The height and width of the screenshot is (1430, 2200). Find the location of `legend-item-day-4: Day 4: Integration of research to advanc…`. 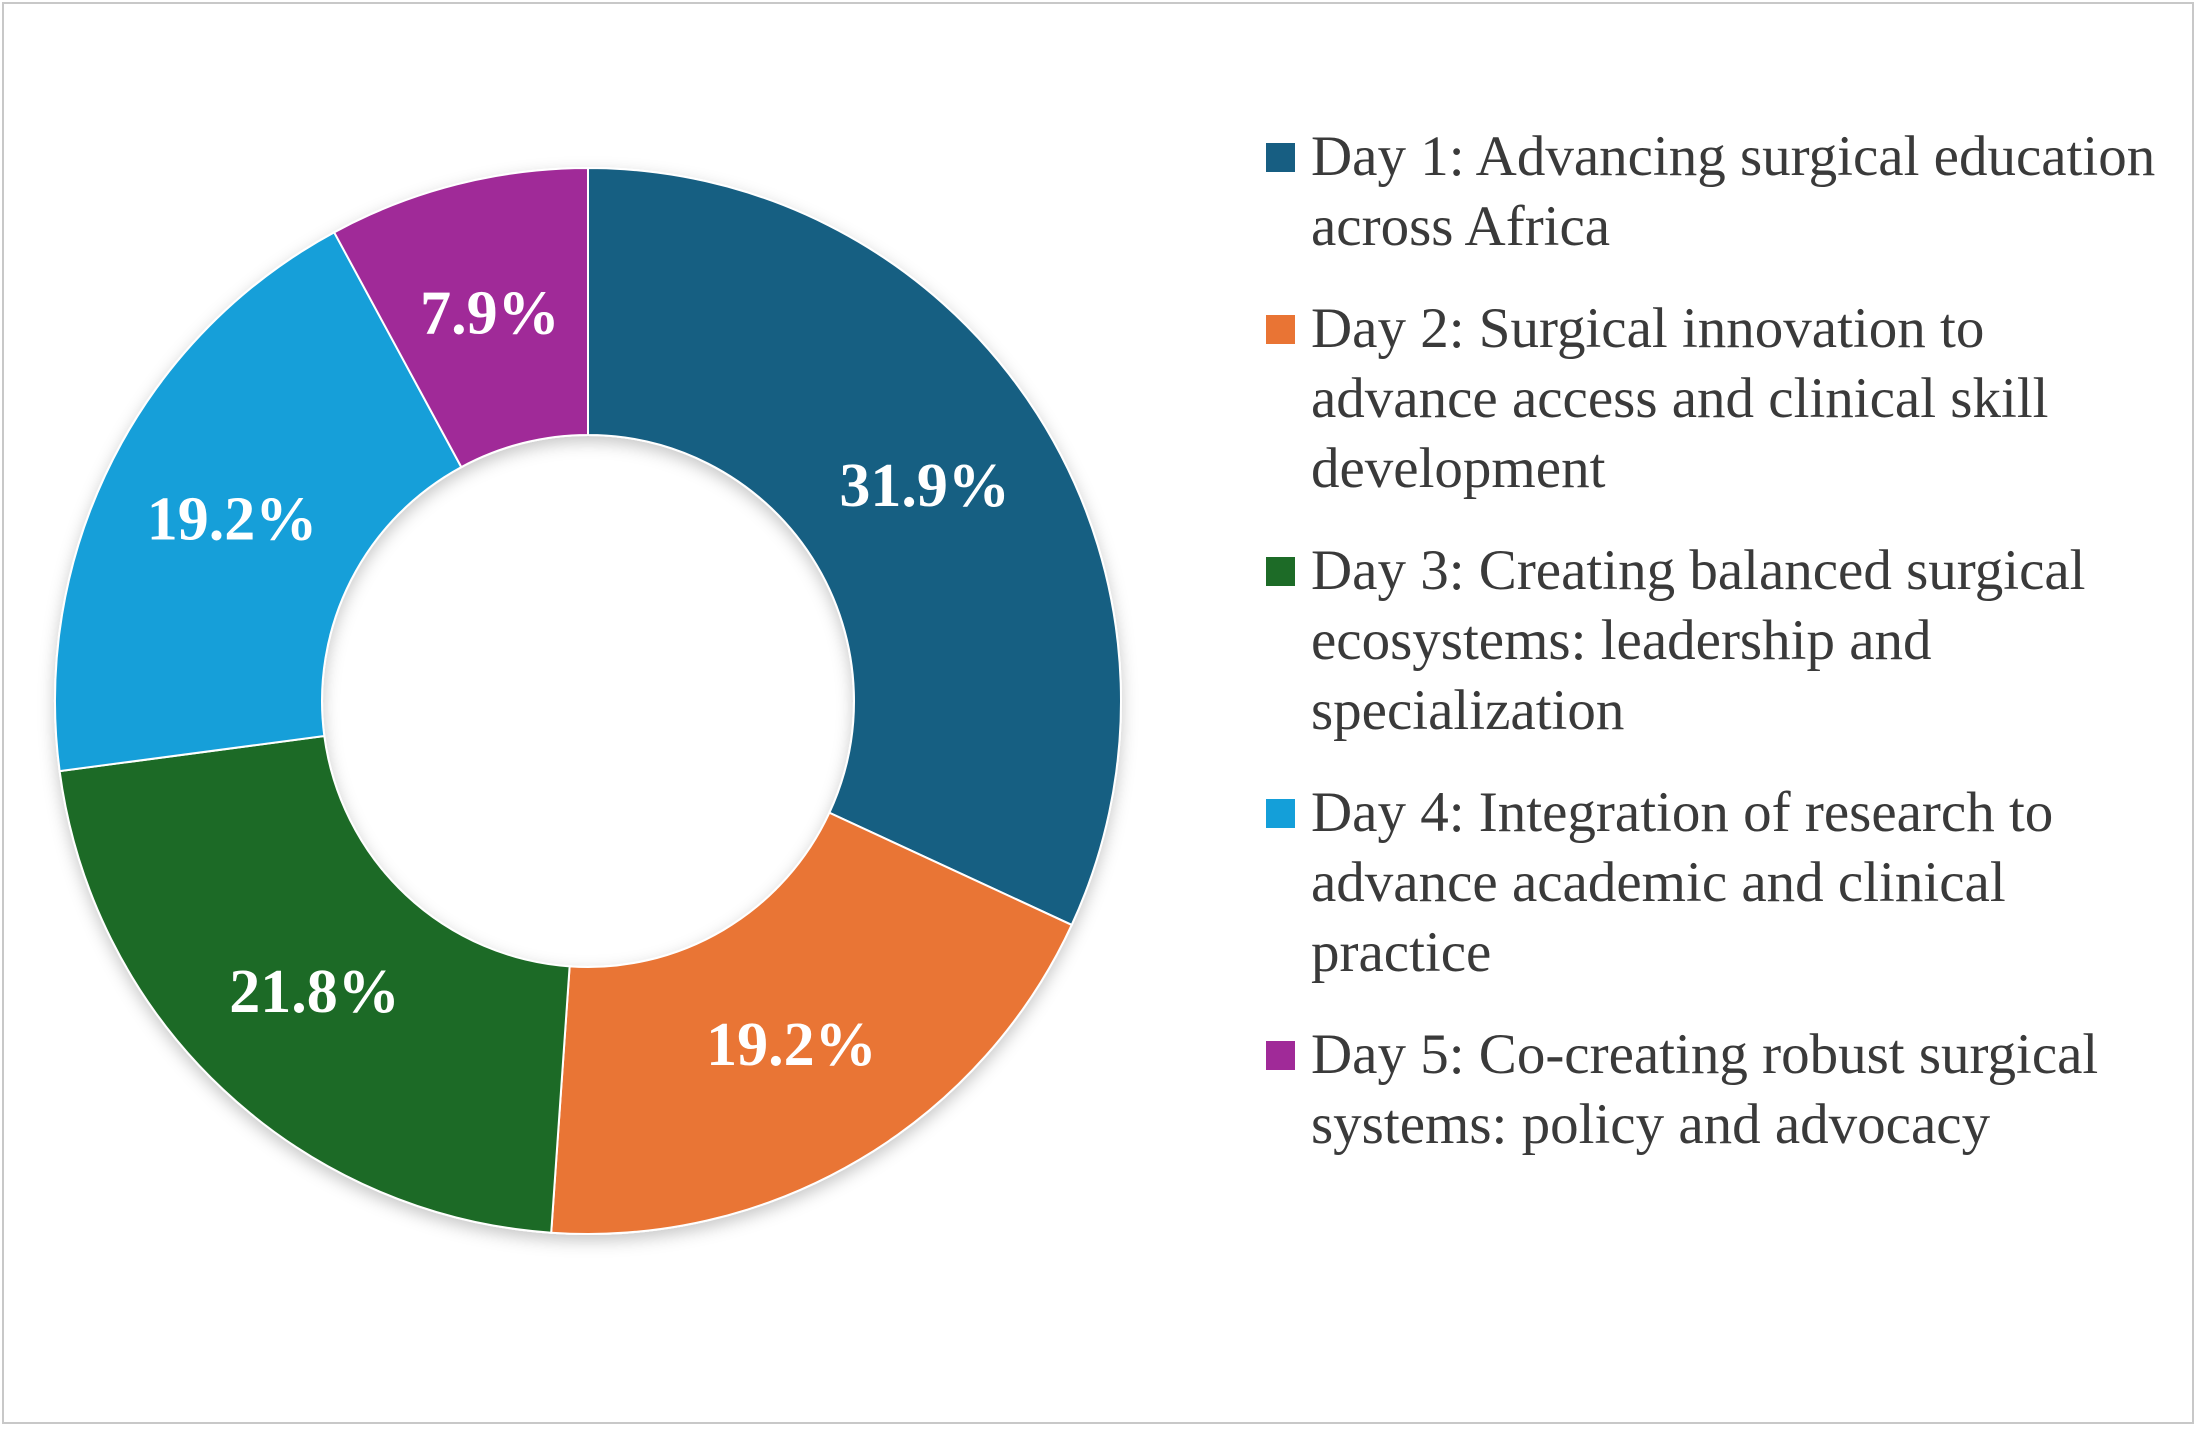

legend-item-day-4: Day 4: Integration of research to advanc… is located at coordinates (1716, 883).